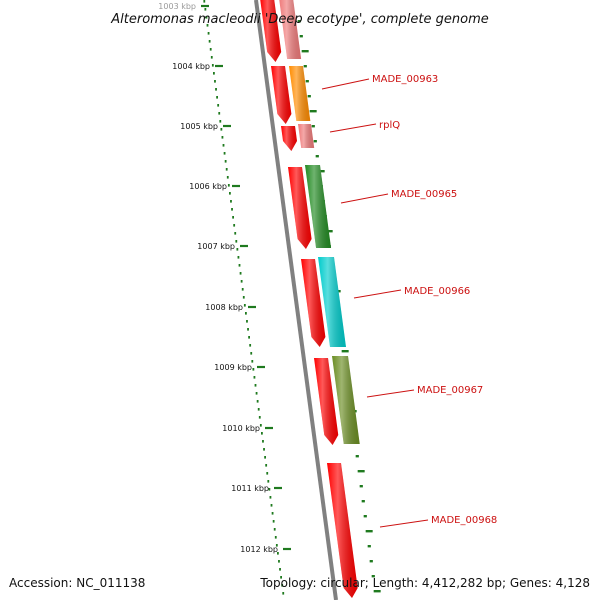  Describe the element at coordinates (224, 307) in the screenshot. I see `kbp-label: 1008 kbp` at that location.